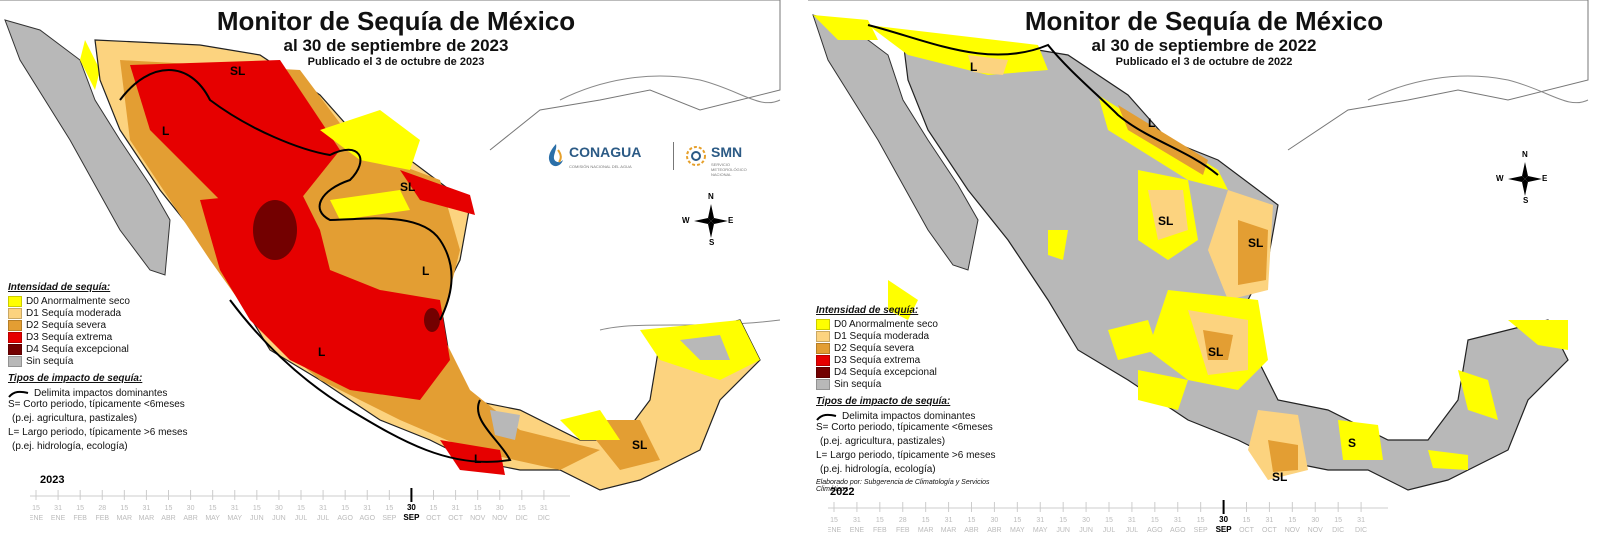 This screenshot has width=1600, height=552. I want to click on legend-item: D4 Sequía excepcional, so click(906, 372).